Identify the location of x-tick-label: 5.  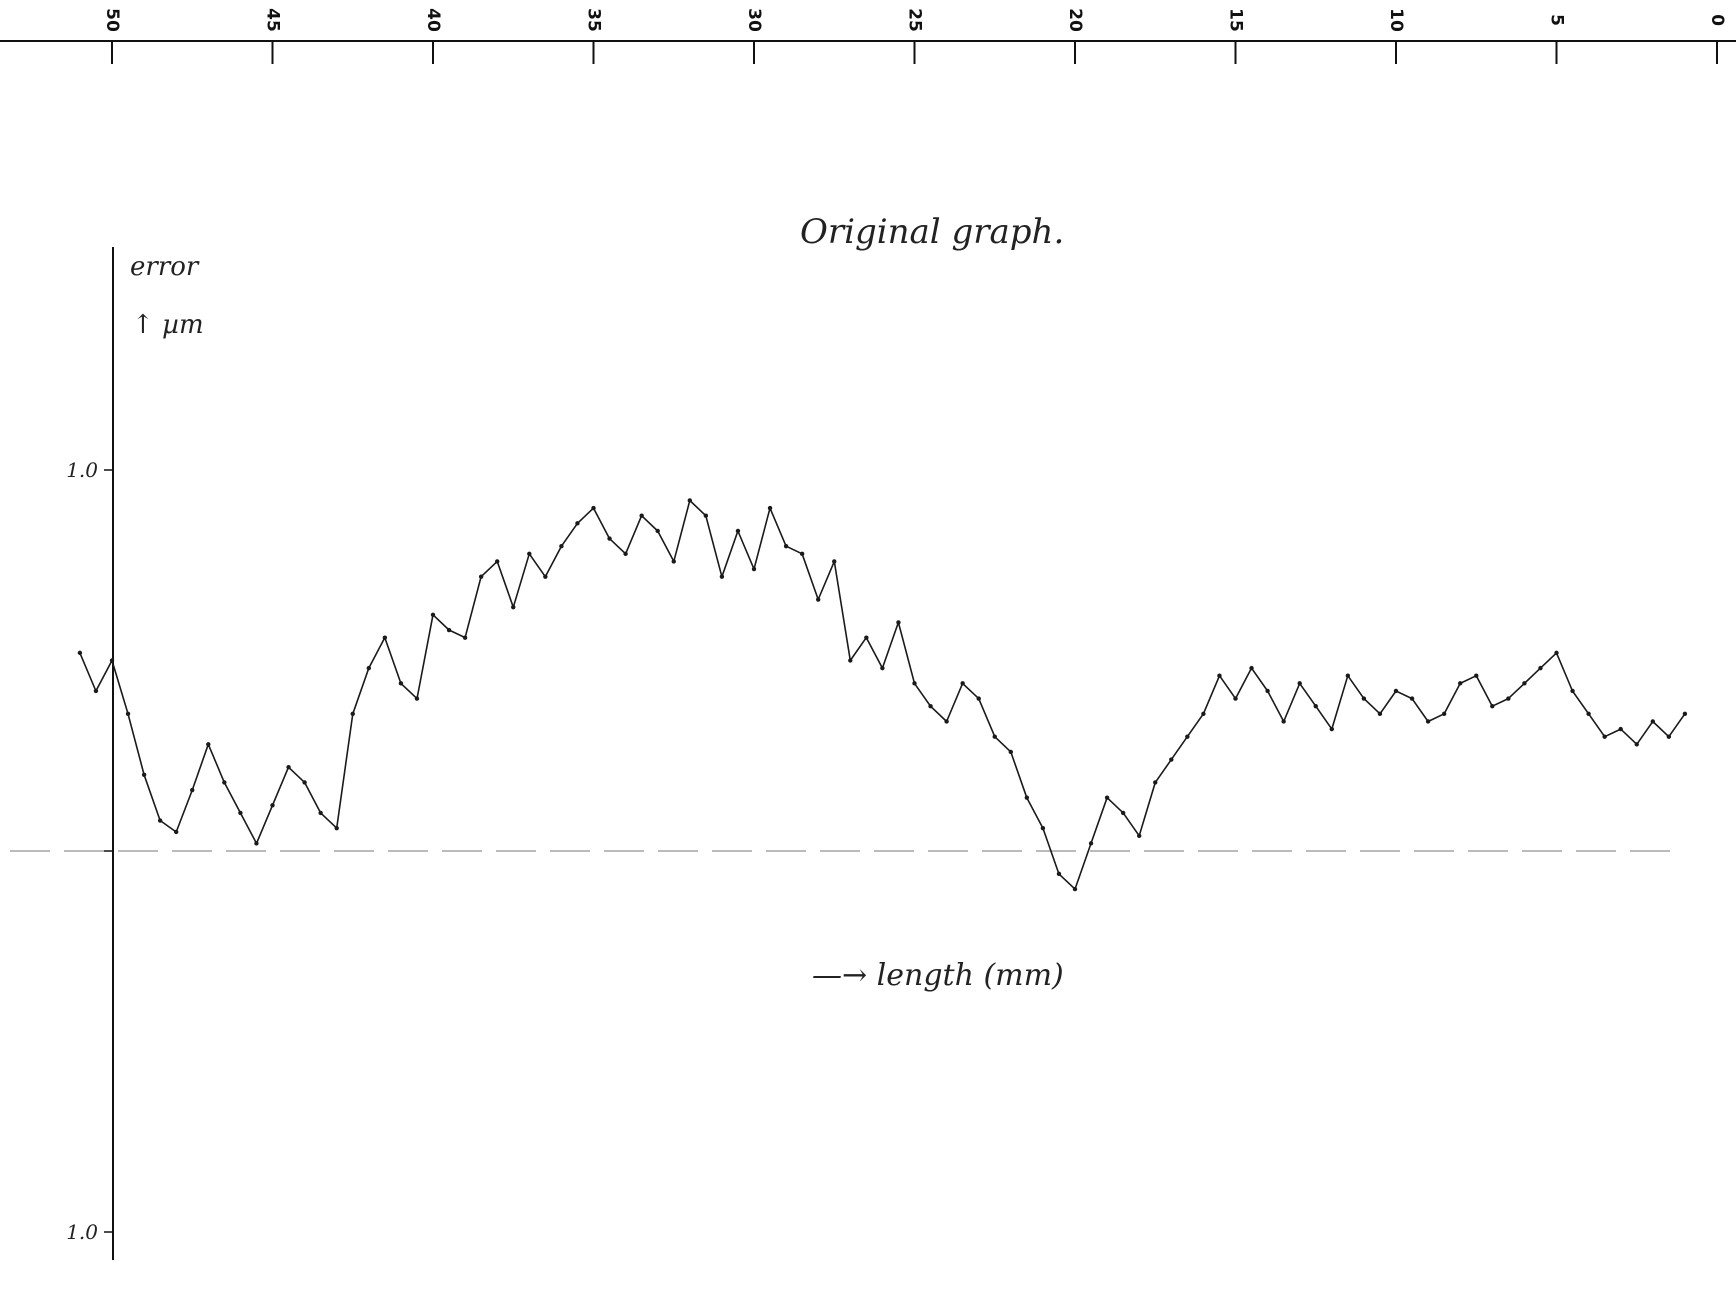
(1557, 20).